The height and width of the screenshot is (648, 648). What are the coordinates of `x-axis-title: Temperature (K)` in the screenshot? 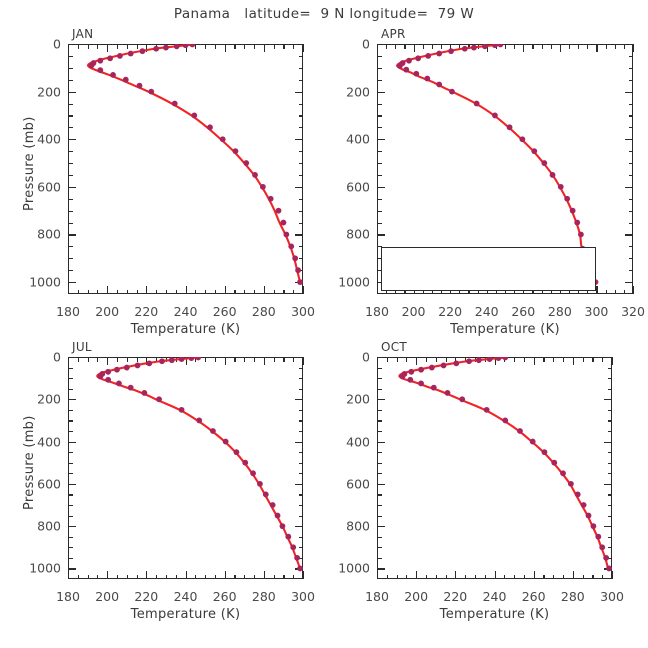 It's located at (185, 614).